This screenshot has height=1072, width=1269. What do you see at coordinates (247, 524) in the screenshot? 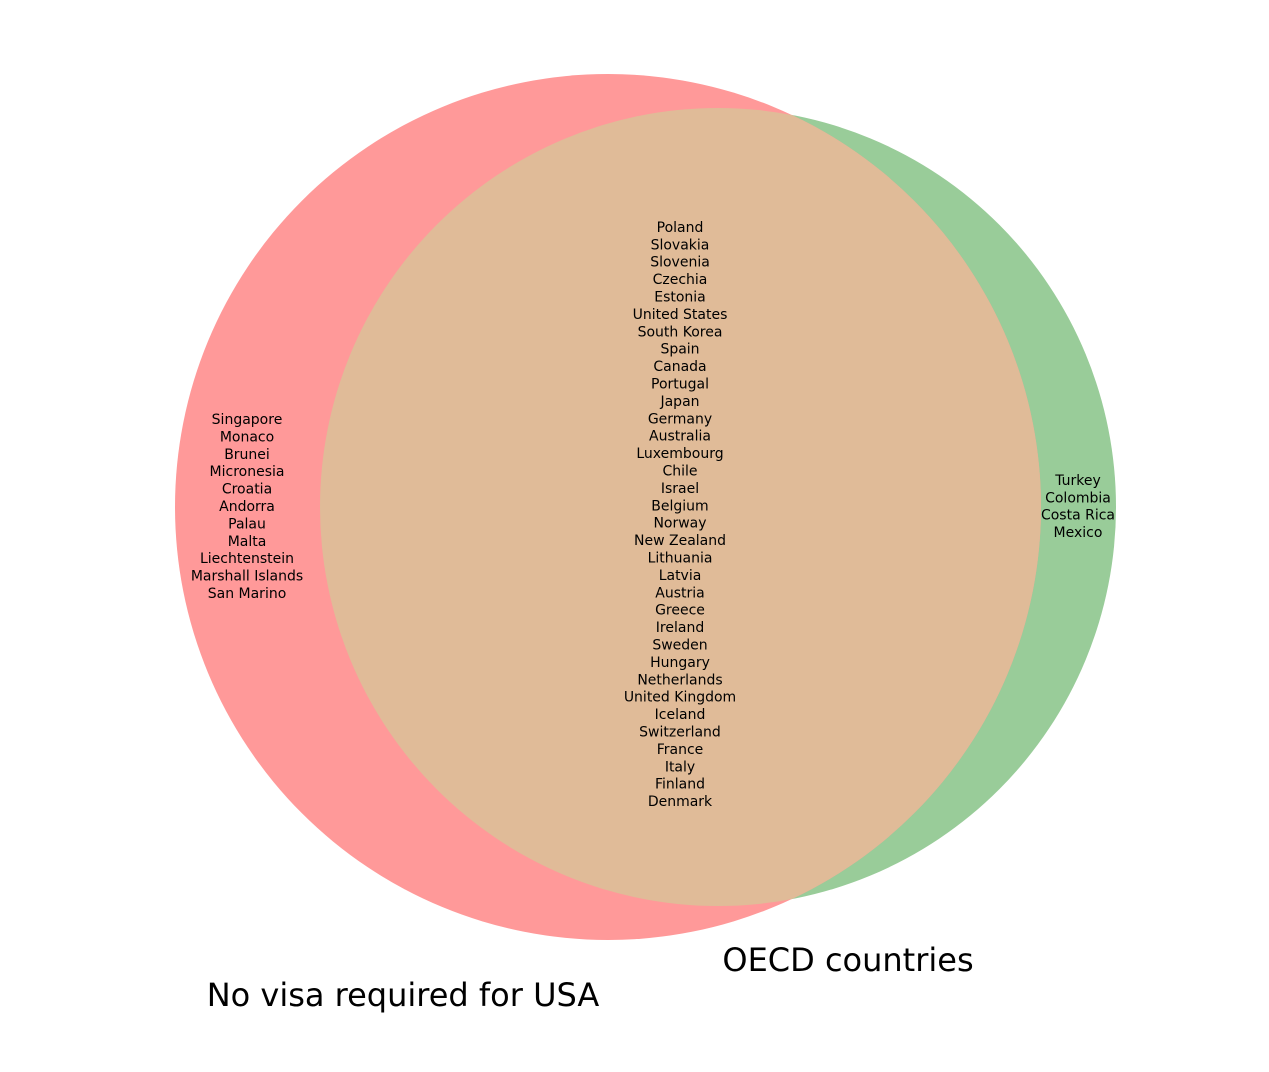
I see `country: Palau` at bounding box center [247, 524].